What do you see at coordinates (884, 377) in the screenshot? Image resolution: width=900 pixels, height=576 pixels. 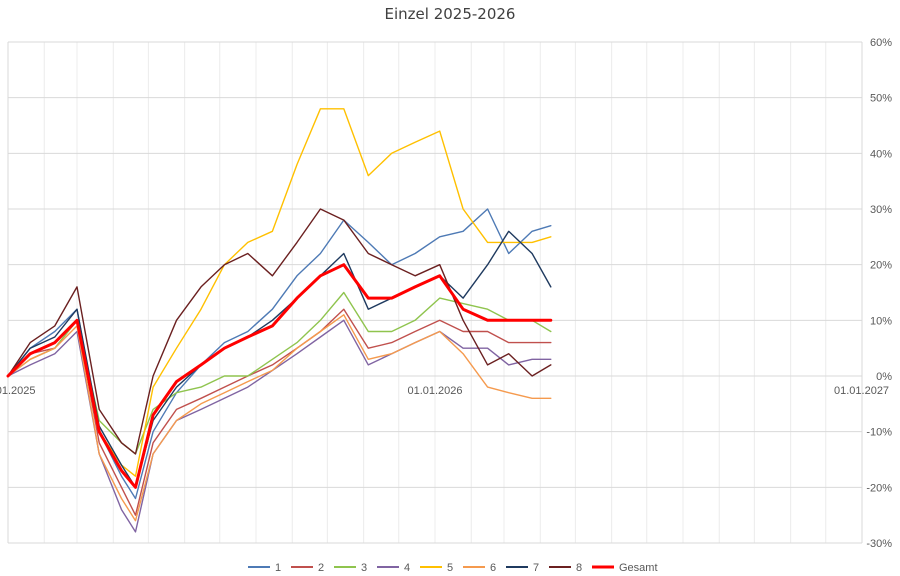 I see `y-tick-label: 0%` at bounding box center [884, 377].